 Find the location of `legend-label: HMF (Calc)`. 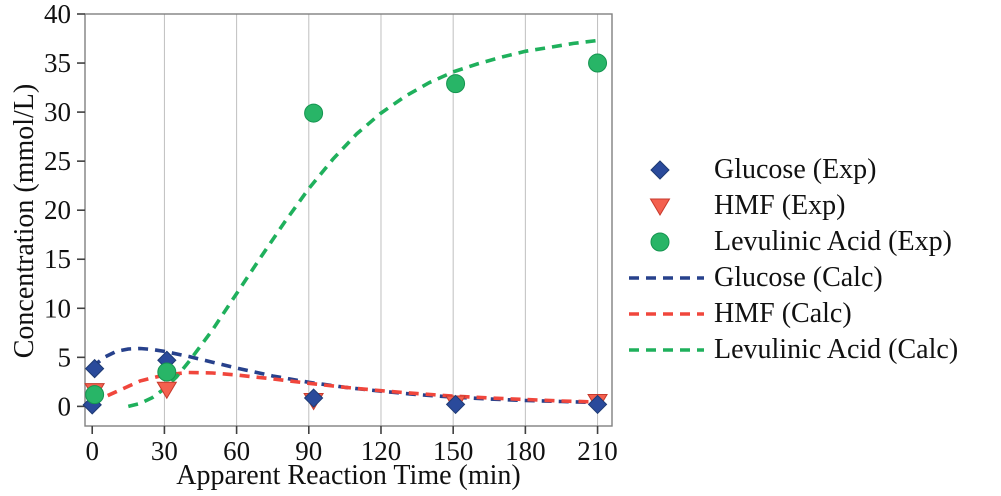

legend-label: HMF (Calc) is located at coordinates (783, 313).